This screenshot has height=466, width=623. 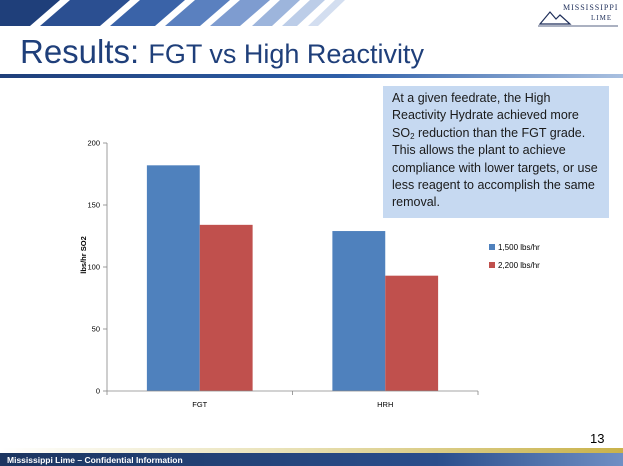 What do you see at coordinates (260, 13) in the screenshot?
I see `decorative-stripe-banner` at bounding box center [260, 13].